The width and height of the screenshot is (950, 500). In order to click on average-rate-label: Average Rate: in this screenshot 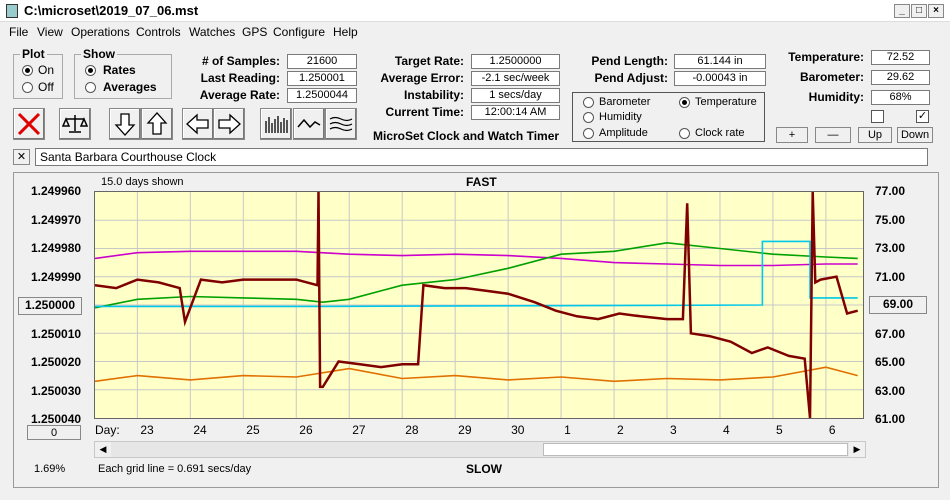, I will do `click(239, 95)`.